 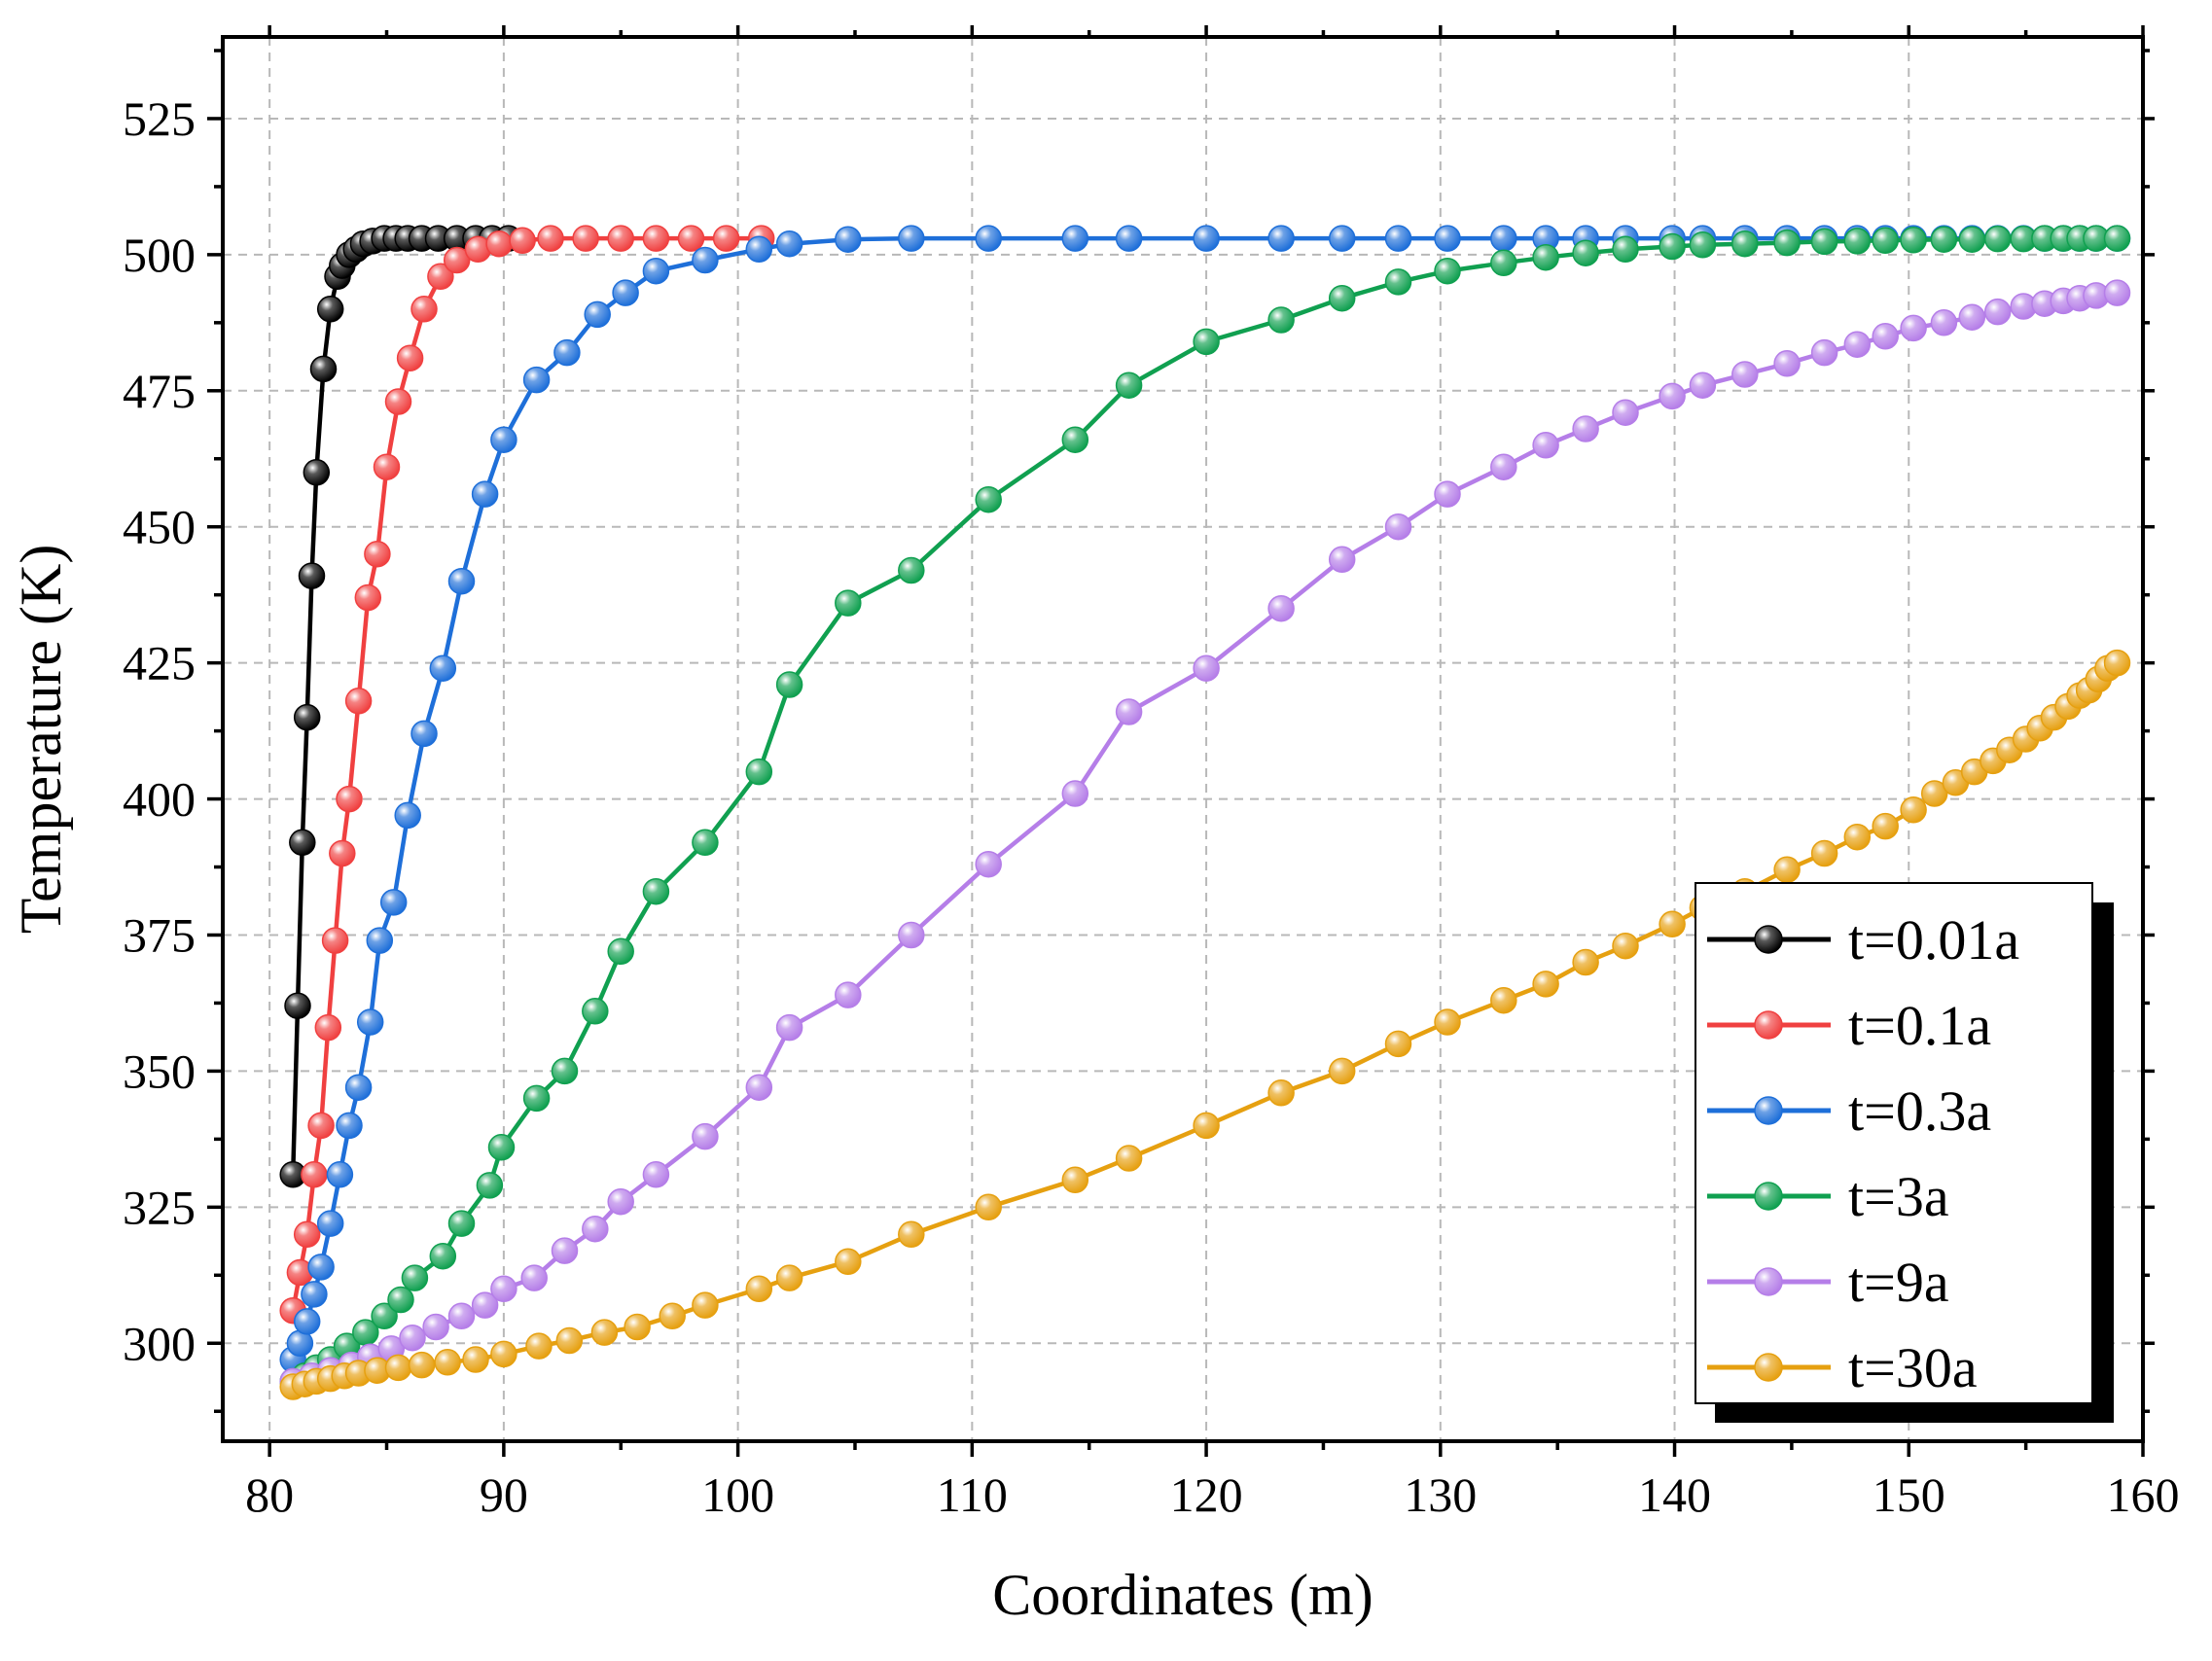 I want to click on y-tick-label: 425, so click(x=160, y=663).